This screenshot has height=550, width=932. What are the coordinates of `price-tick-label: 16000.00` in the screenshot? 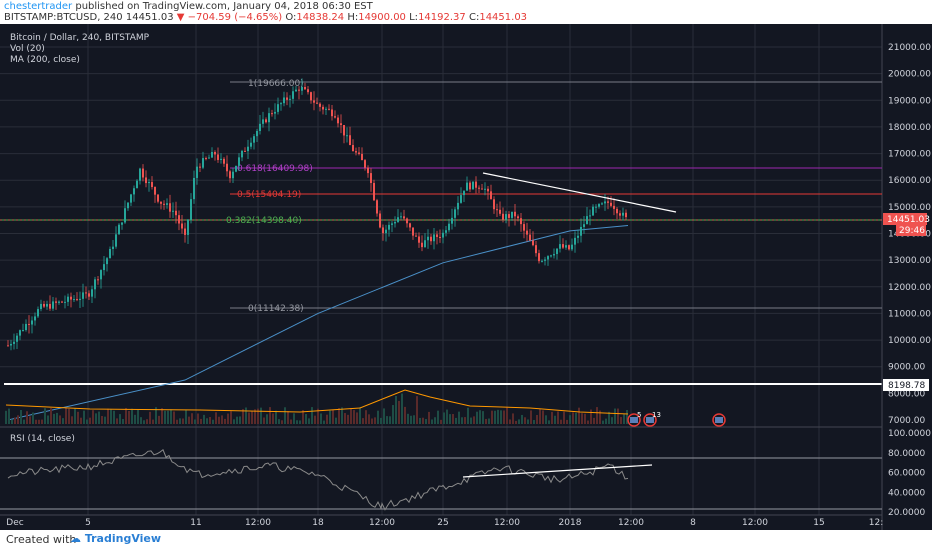 It's located at (909, 181).